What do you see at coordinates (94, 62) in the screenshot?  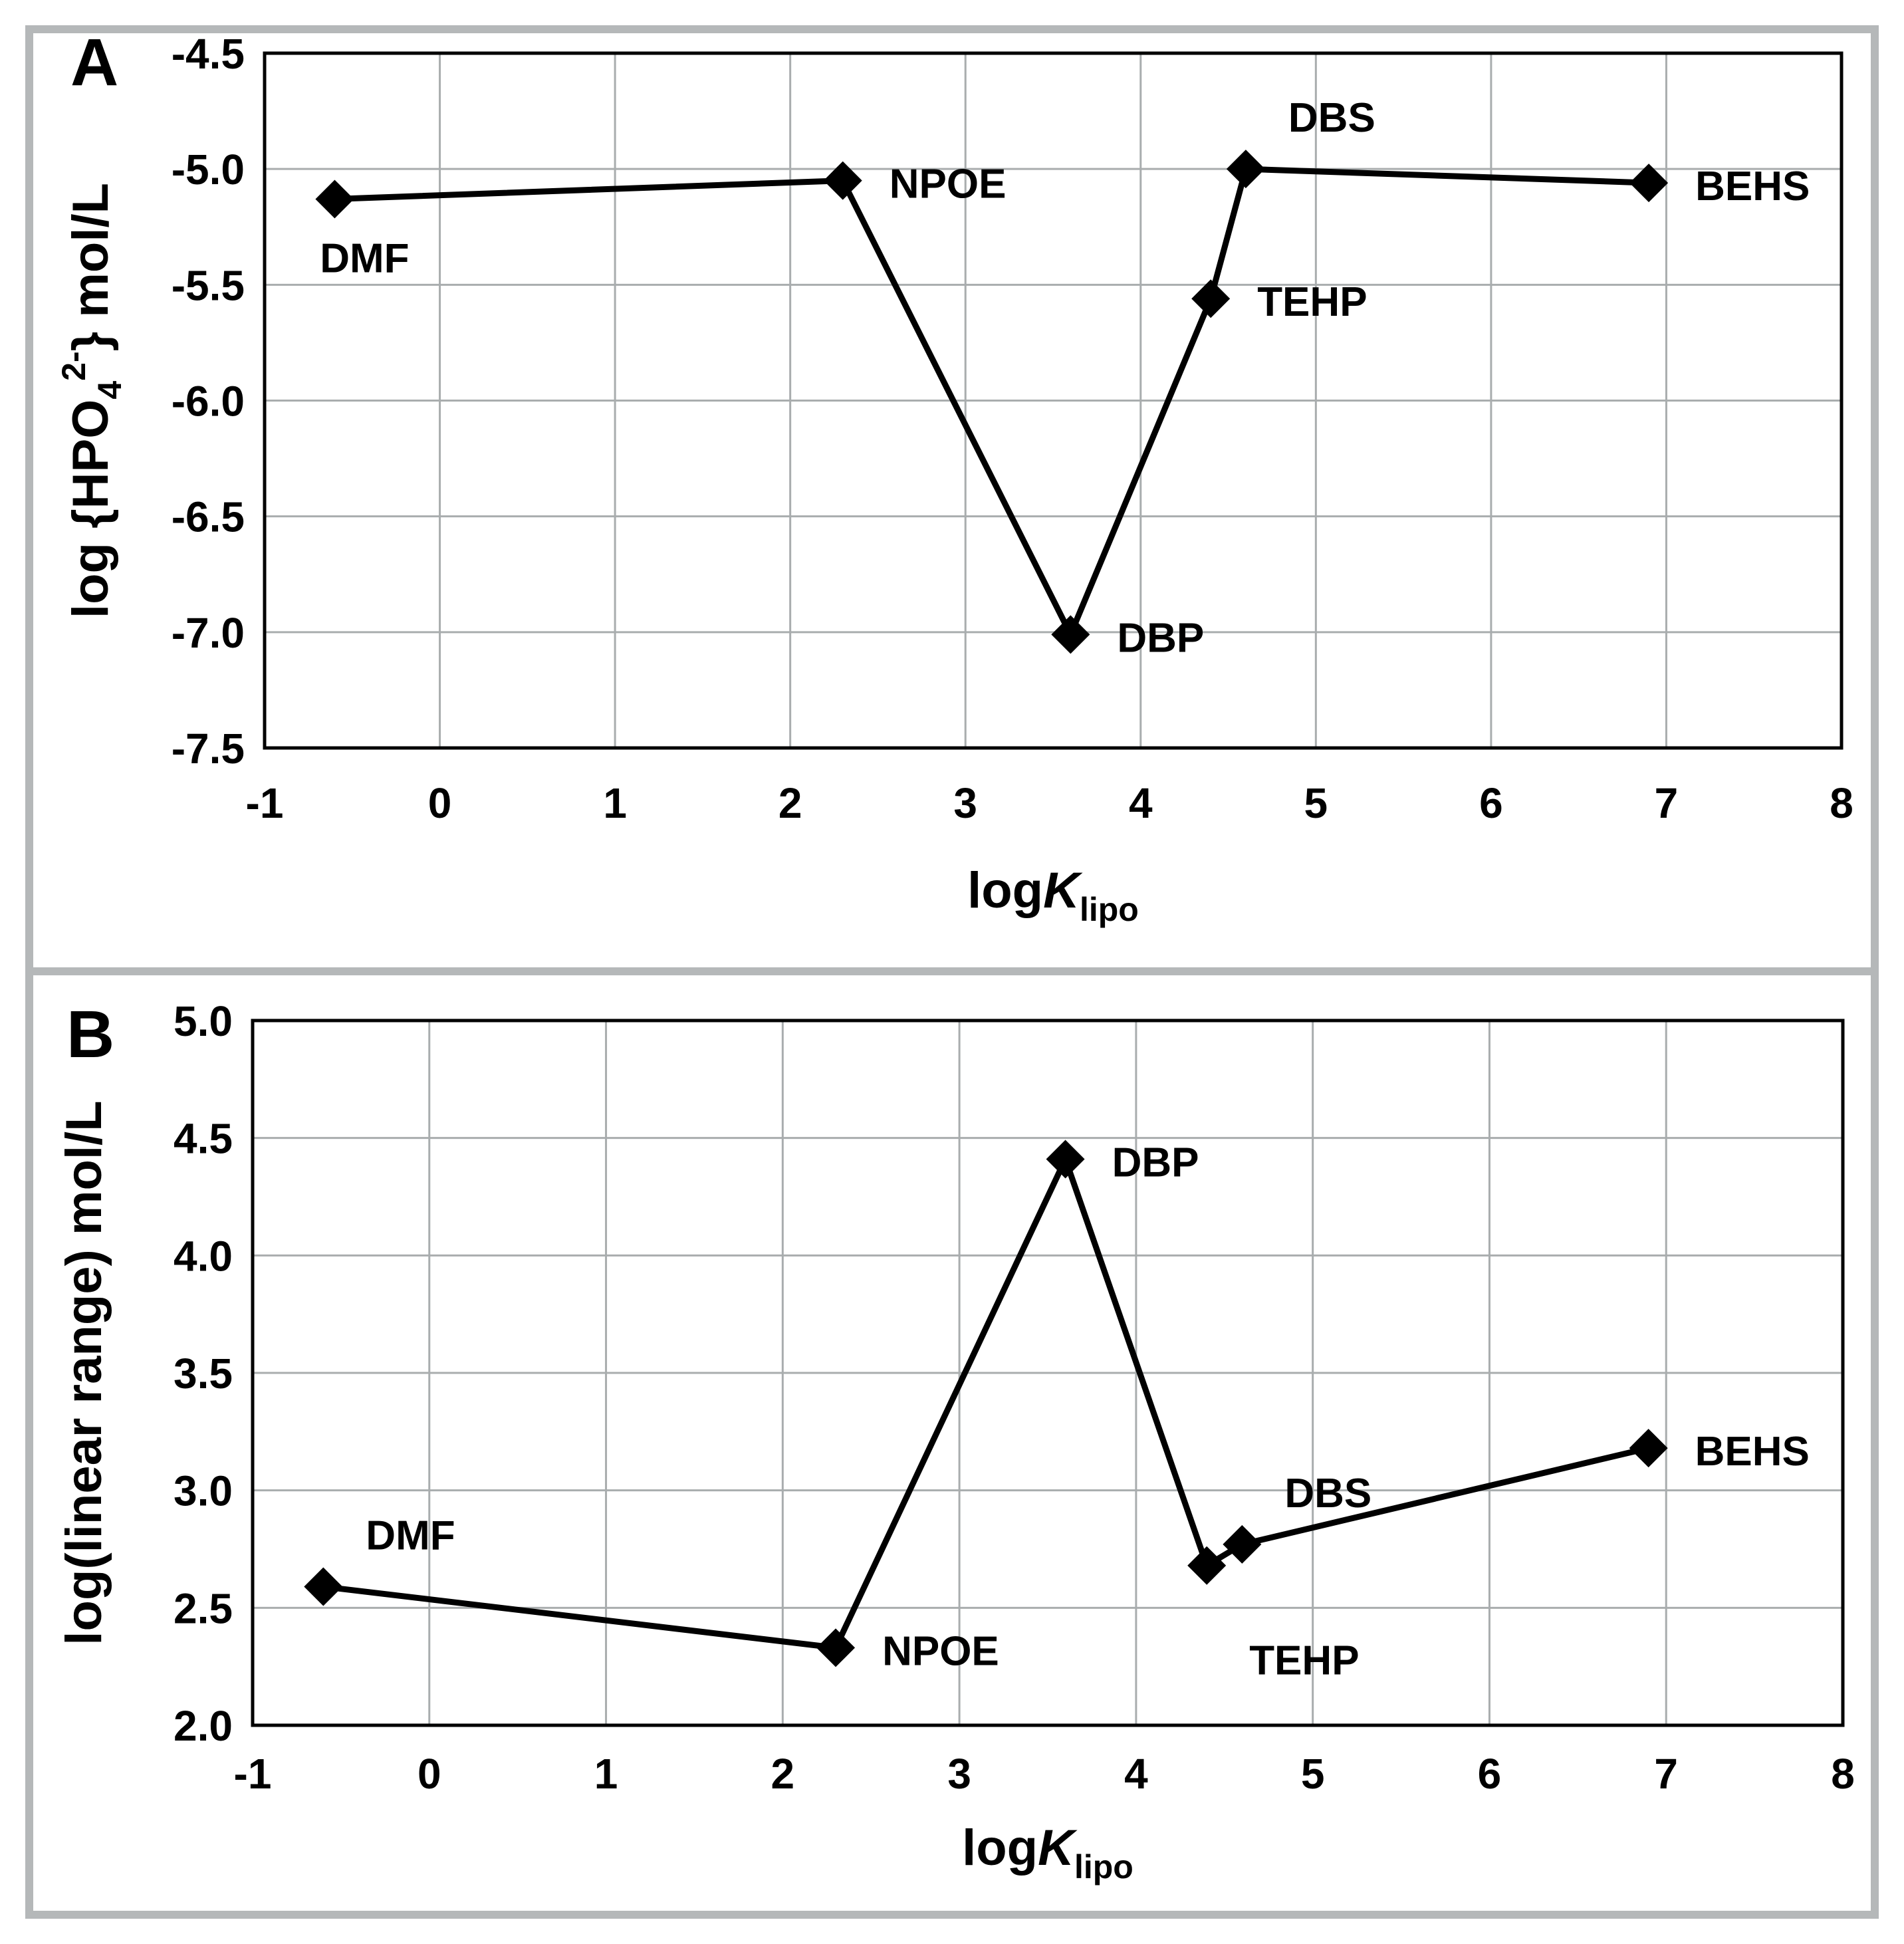 I see `panel-letter-a: A` at bounding box center [94, 62].